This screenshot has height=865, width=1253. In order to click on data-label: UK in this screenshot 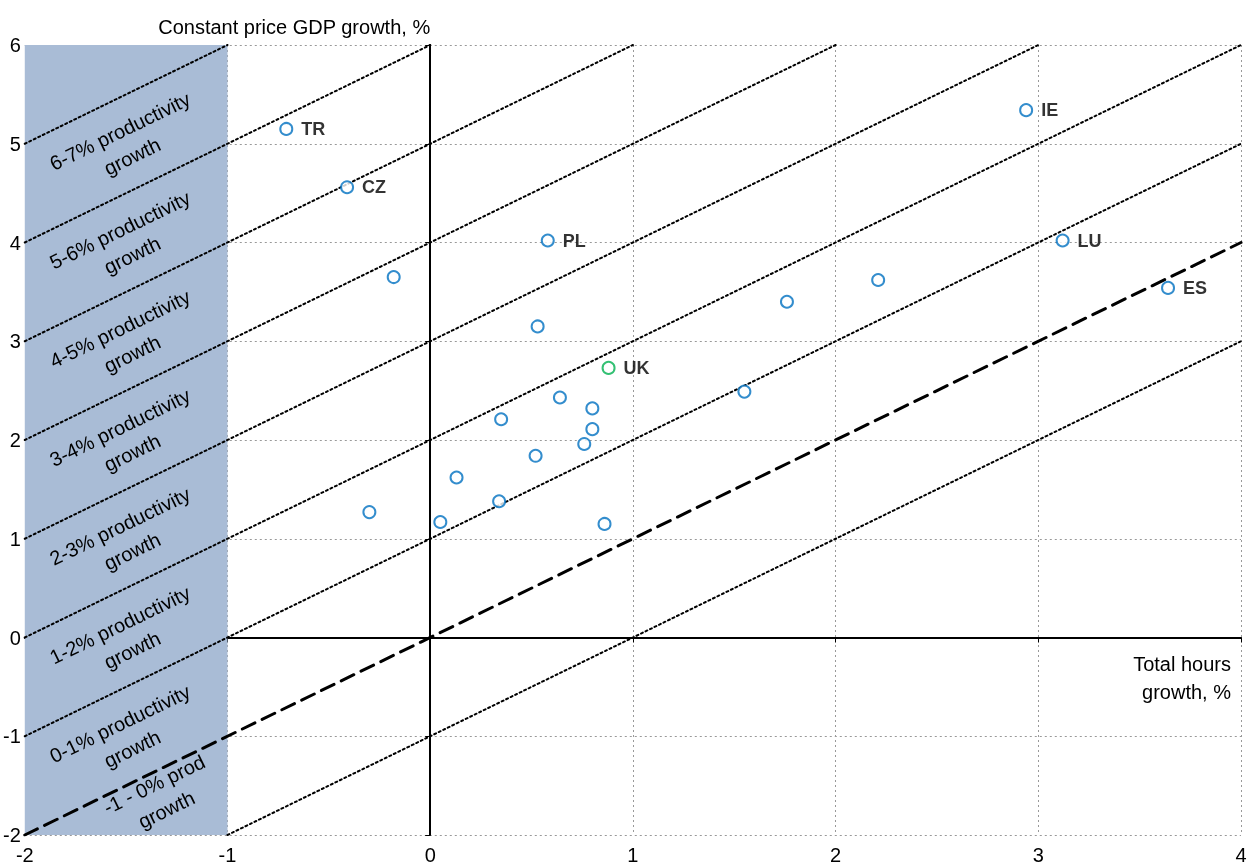, I will do `click(636, 367)`.